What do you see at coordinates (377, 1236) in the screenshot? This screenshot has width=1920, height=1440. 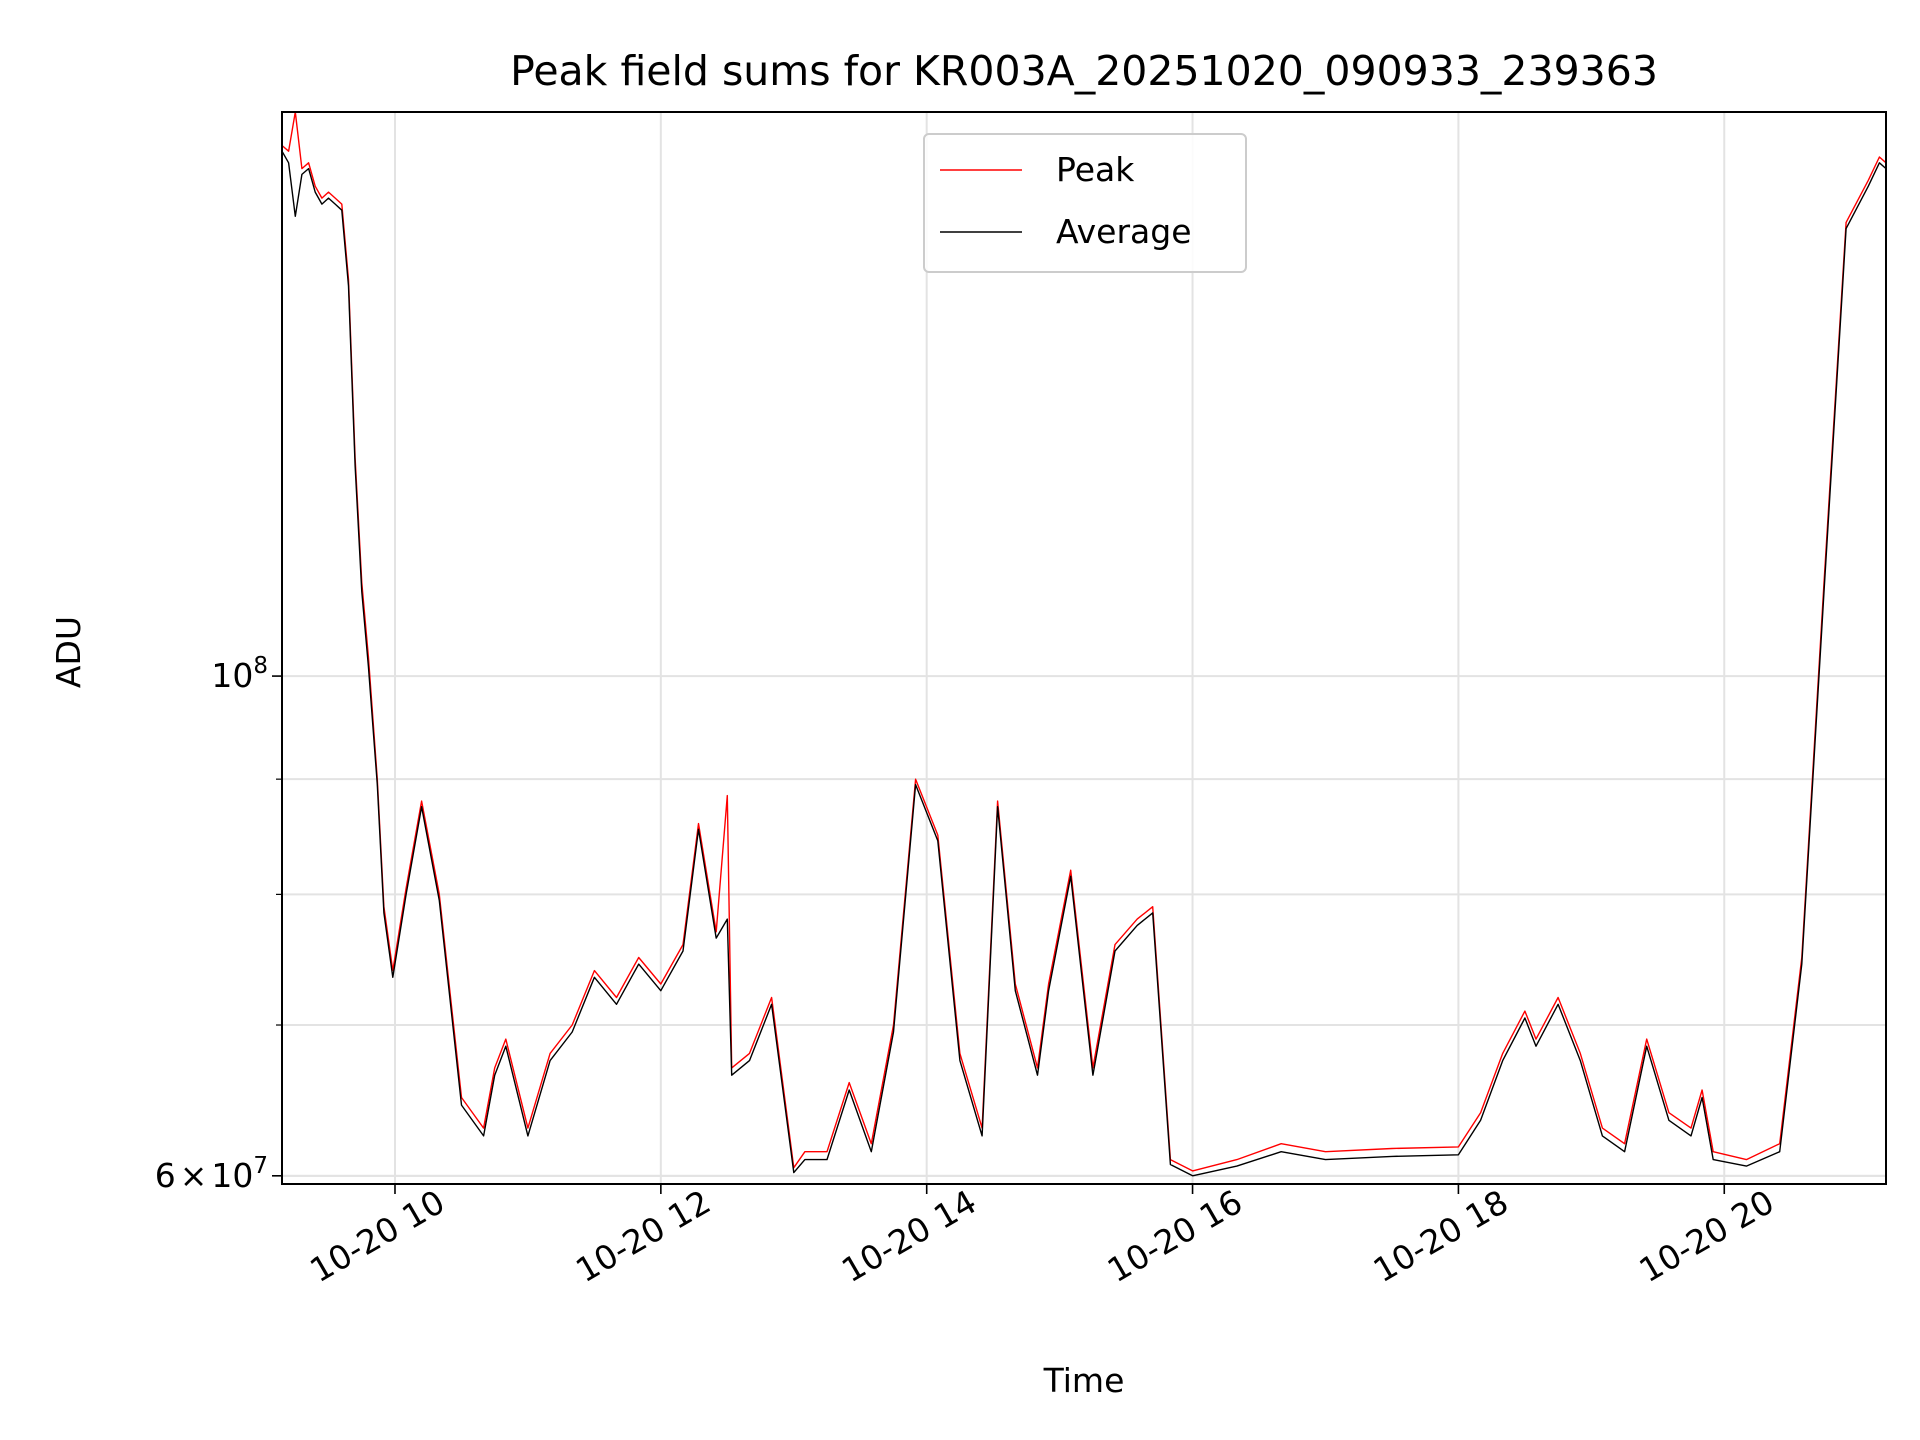 I see `x-tick-label: 10-20 10` at bounding box center [377, 1236].